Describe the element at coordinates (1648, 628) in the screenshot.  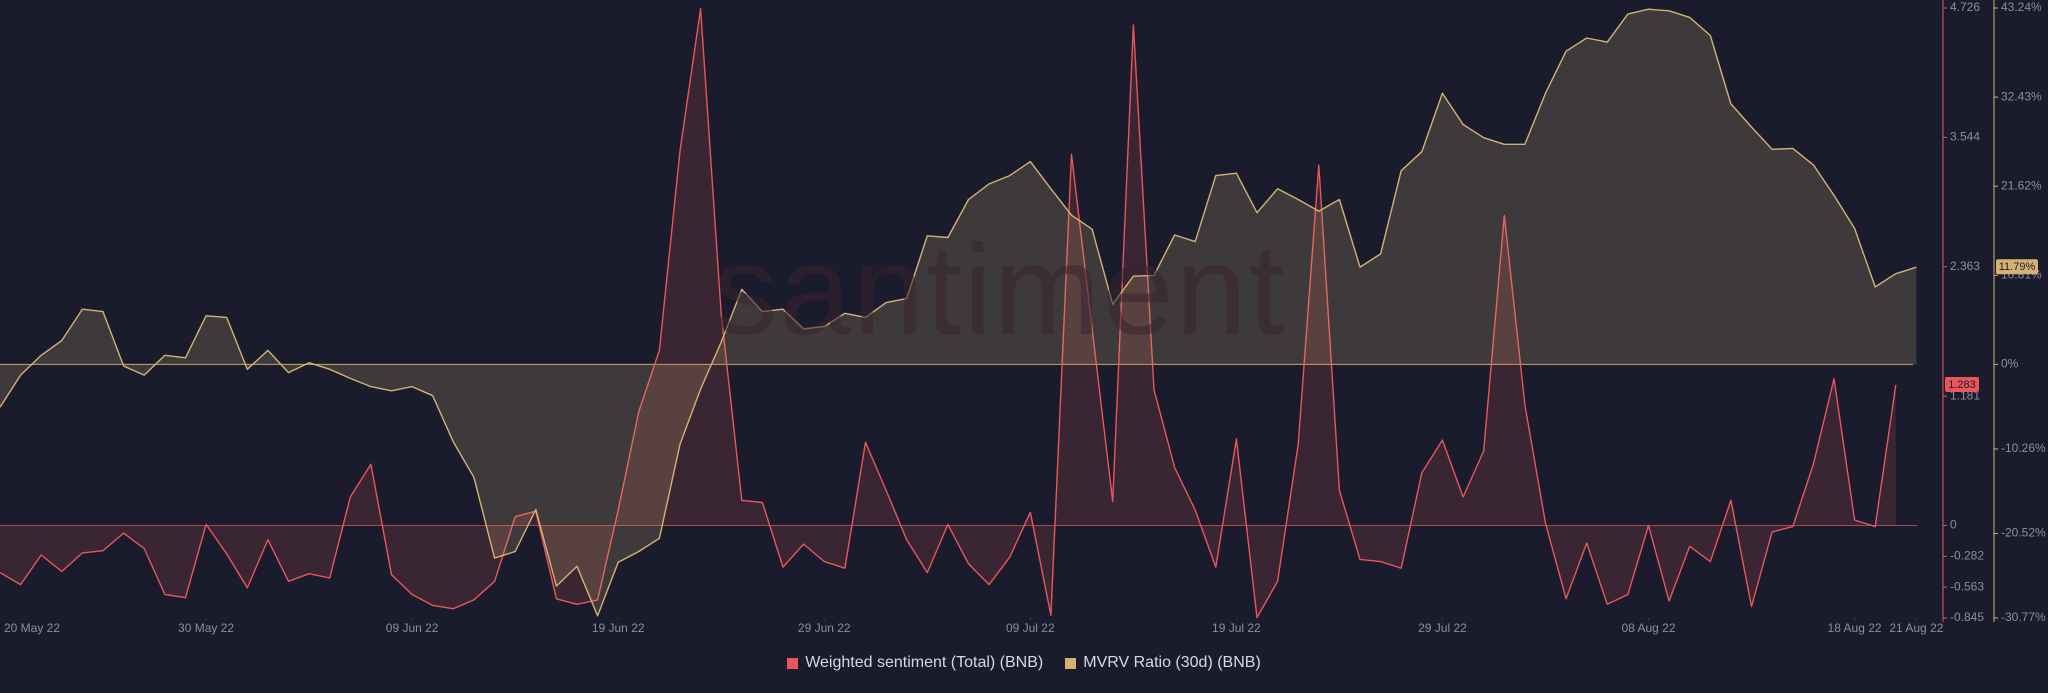
I see `x-tick-label: 08 Aug 22` at that location.